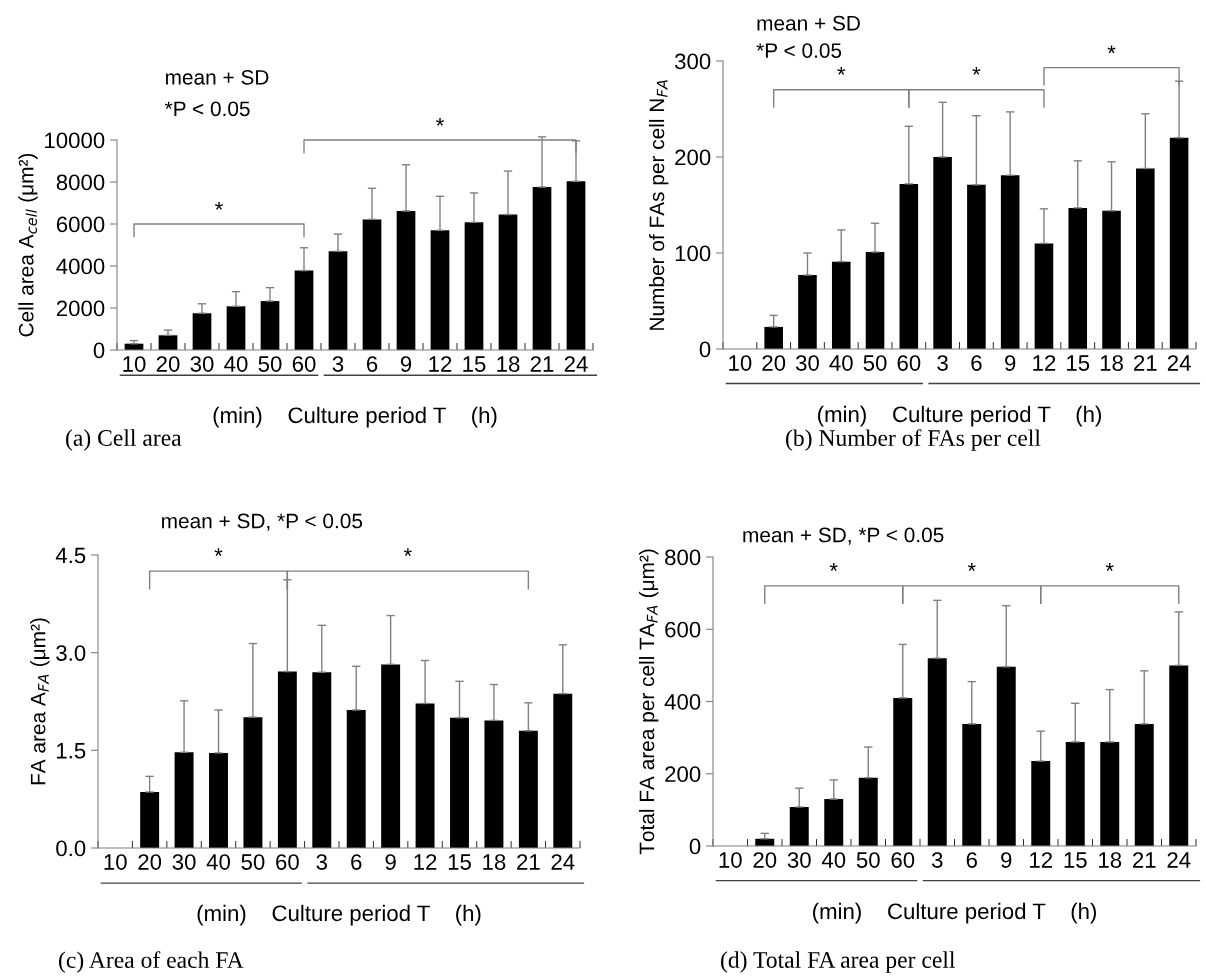  What do you see at coordinates (70, 555) in the screenshot?
I see `y-tick-label: 4.5` at bounding box center [70, 555].